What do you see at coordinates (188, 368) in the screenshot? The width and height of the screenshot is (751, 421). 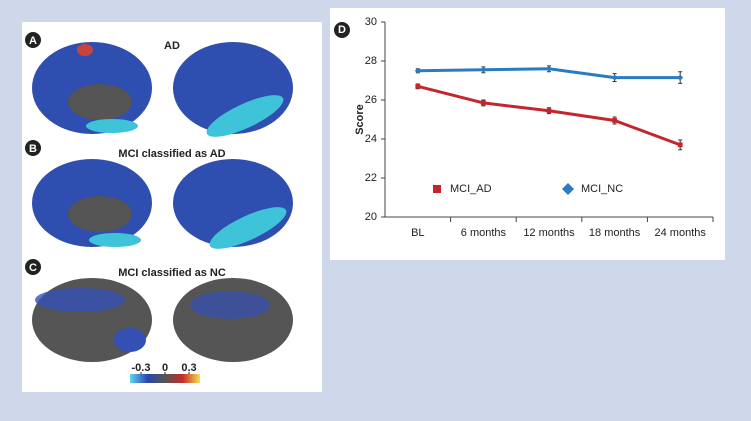 I see `colorbar-tick-label: 0.3` at bounding box center [188, 368].